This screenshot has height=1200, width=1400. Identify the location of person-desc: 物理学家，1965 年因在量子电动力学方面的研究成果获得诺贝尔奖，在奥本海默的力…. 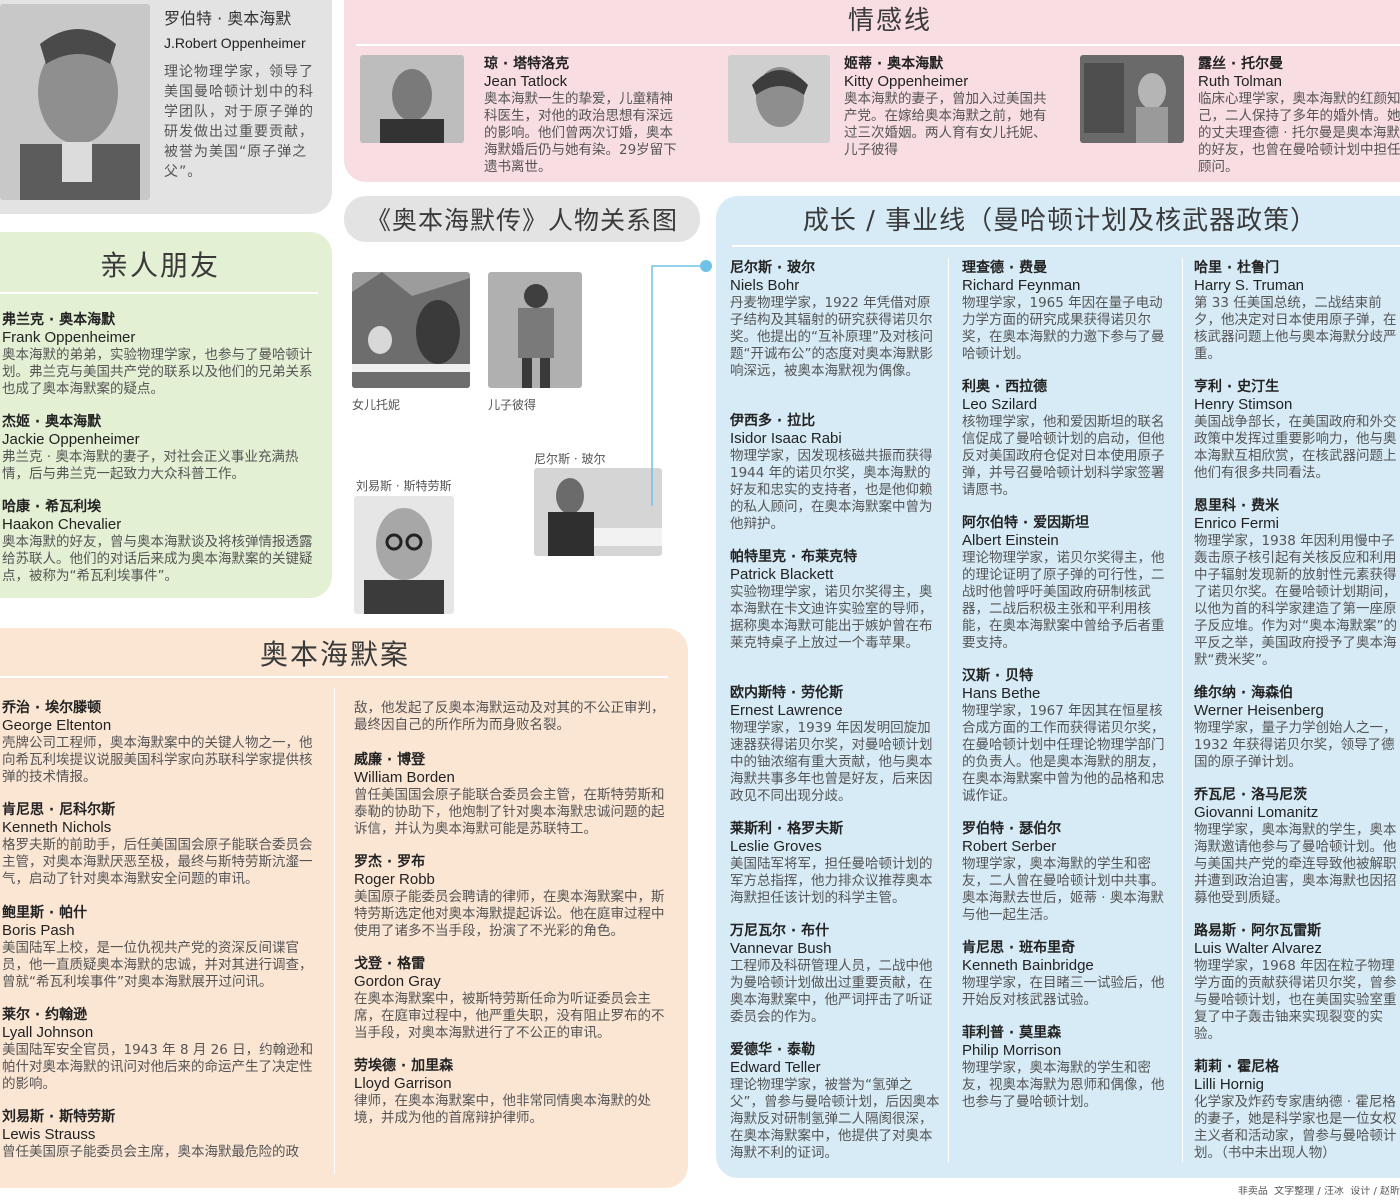
(1063, 328).